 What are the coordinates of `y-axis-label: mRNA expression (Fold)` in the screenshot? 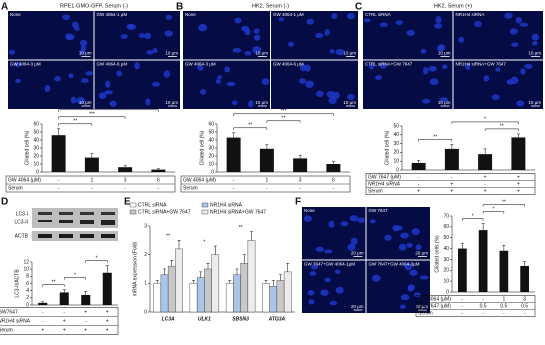 It's located at (135, 268).